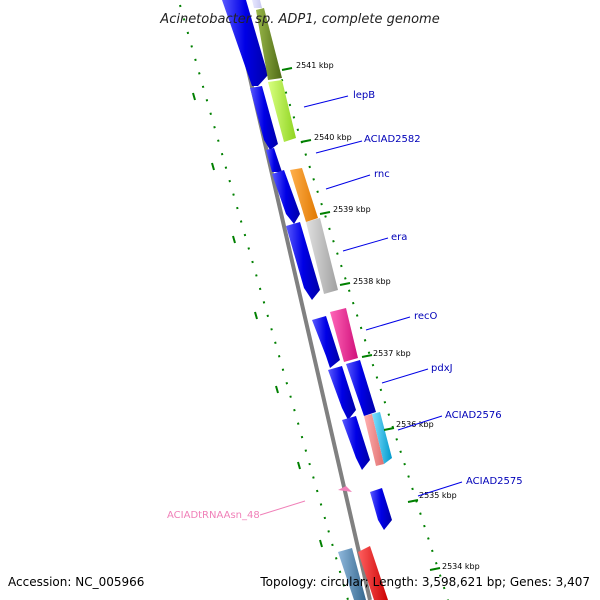 This screenshot has width=600, height=600. Describe the element at coordinates (374, 440) in the screenshot. I see `cds-salmon` at that location.